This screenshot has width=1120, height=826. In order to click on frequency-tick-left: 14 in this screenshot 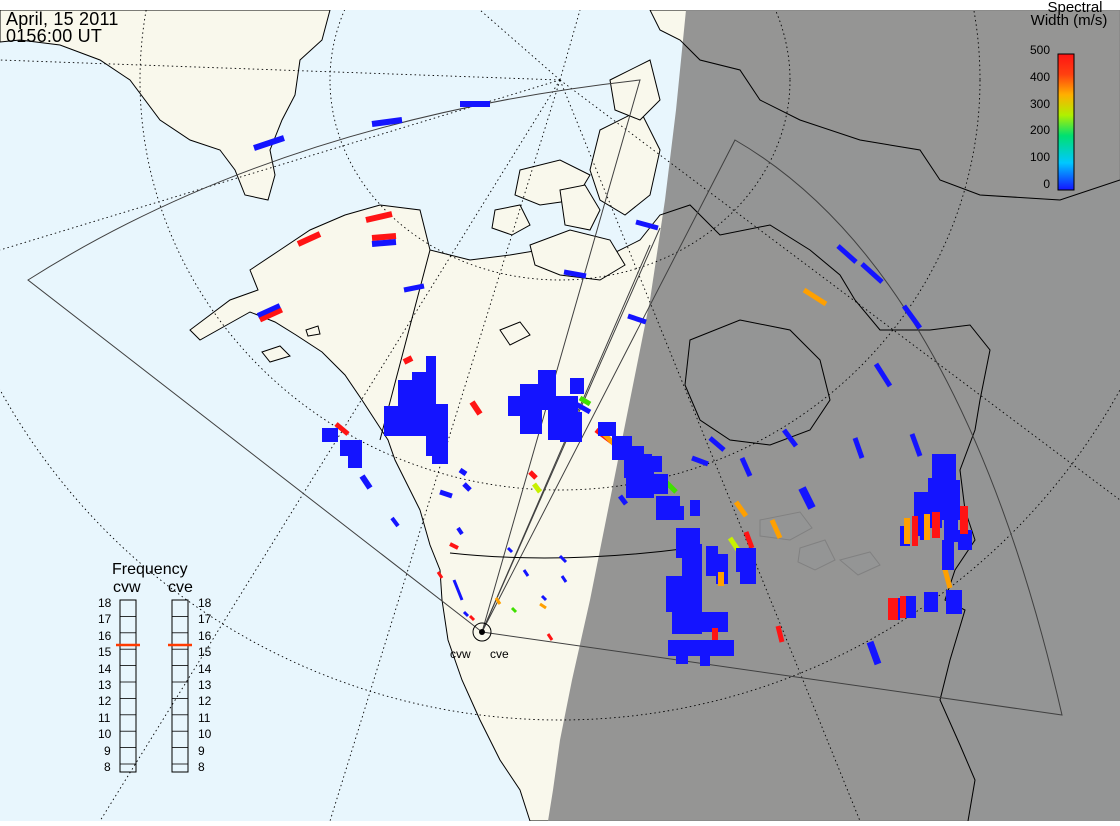, I will do `click(105, 668)`.